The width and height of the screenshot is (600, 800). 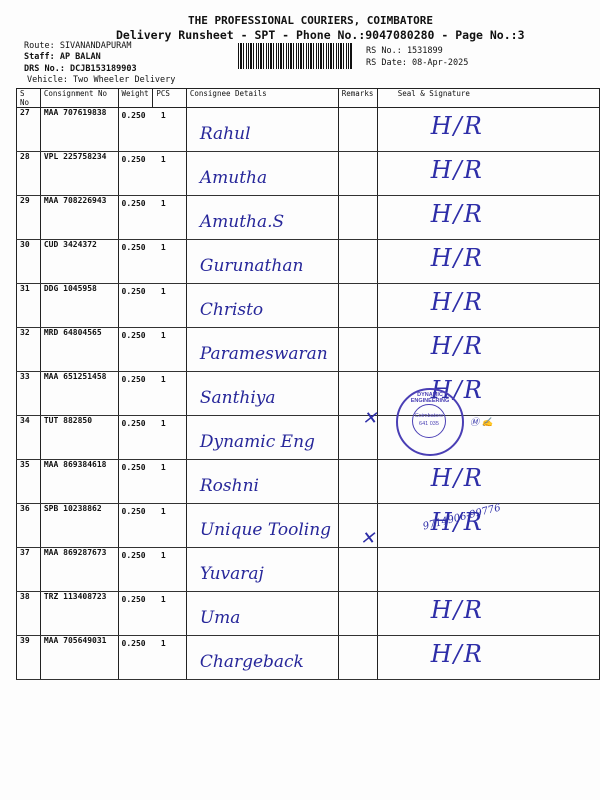 I want to click on company-stamp: DYNAMIC ENGINEERING Coimbatore 641 035, so click(x=430, y=422).